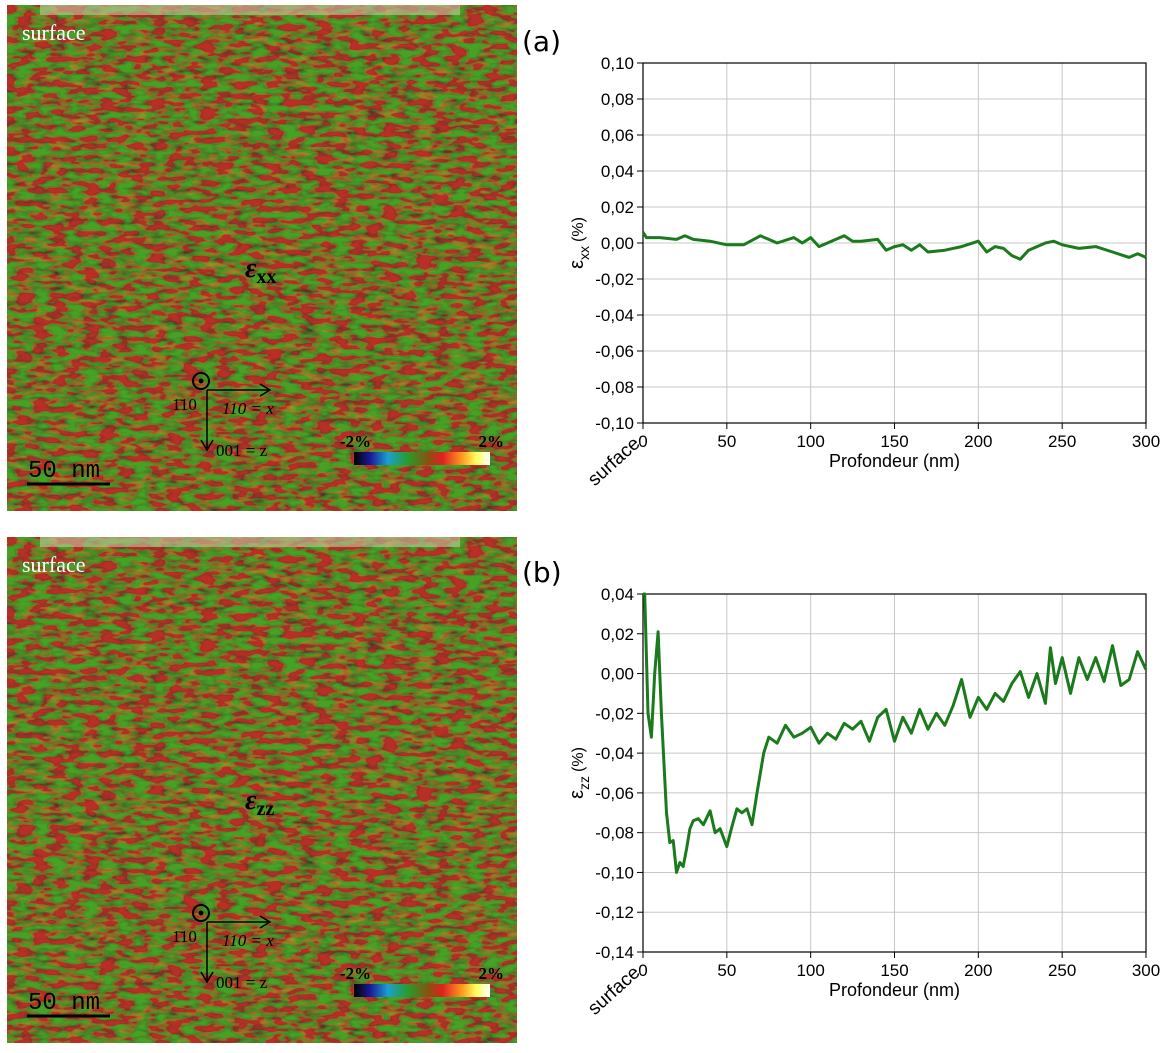  I want to click on map-quantity: εzz, so click(259, 802).